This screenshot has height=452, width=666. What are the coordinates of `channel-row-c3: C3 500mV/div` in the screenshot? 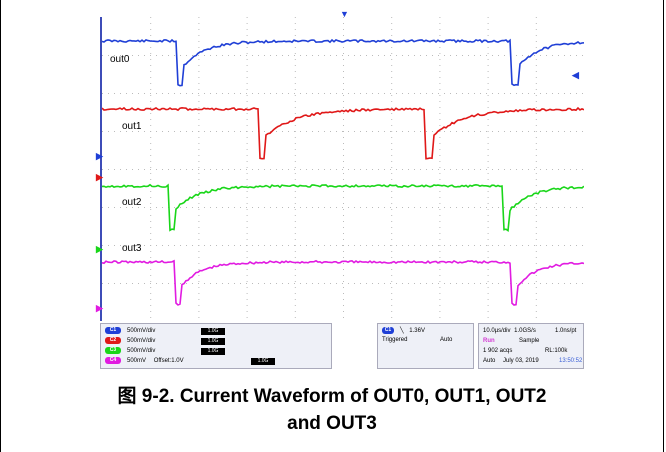 It's located at (130, 351).